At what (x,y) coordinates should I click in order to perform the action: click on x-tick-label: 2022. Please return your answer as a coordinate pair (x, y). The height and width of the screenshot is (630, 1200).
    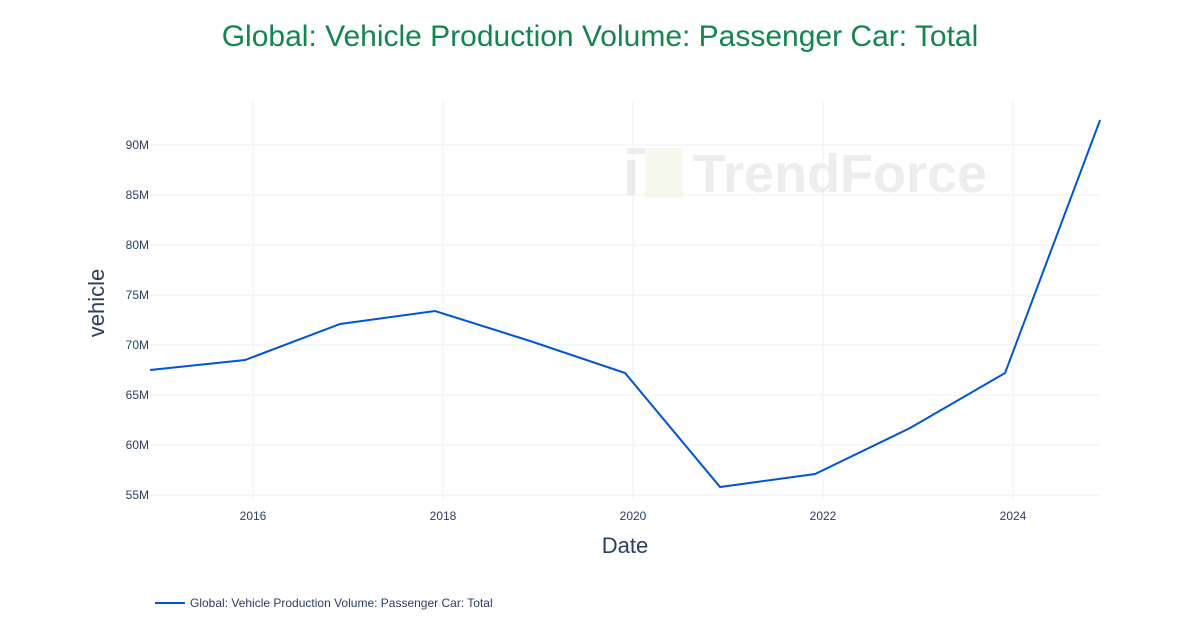
    Looking at the image, I should click on (823, 516).